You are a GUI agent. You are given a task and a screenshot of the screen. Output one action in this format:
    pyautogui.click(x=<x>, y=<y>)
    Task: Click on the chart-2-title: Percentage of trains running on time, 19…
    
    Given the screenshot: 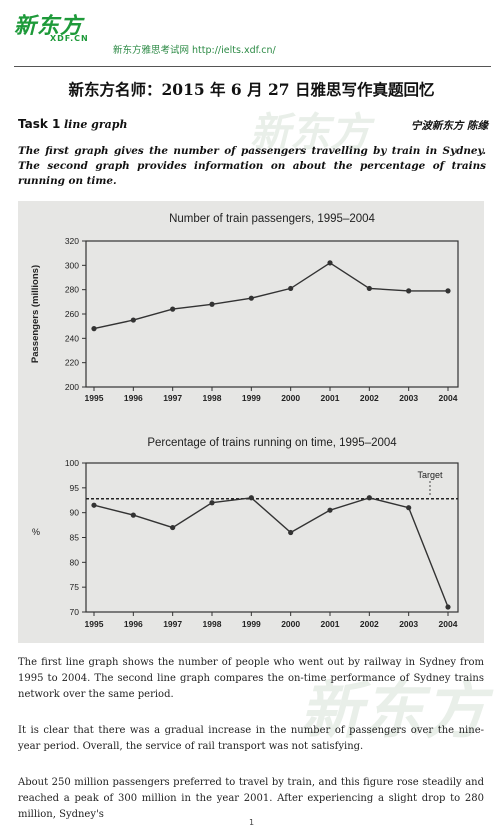 What is the action you would take?
    pyautogui.click(x=272, y=443)
    